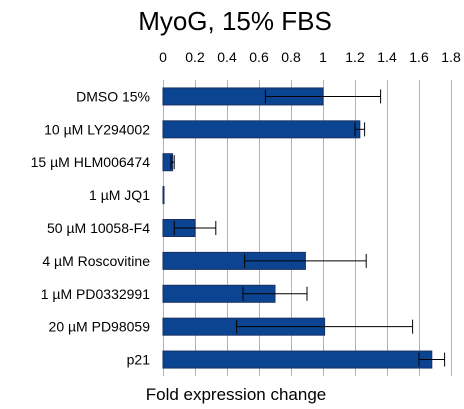 The image size is (464, 409). Describe the element at coordinates (163, 57) in the screenshot. I see `x-tick-label-0: 0` at that location.